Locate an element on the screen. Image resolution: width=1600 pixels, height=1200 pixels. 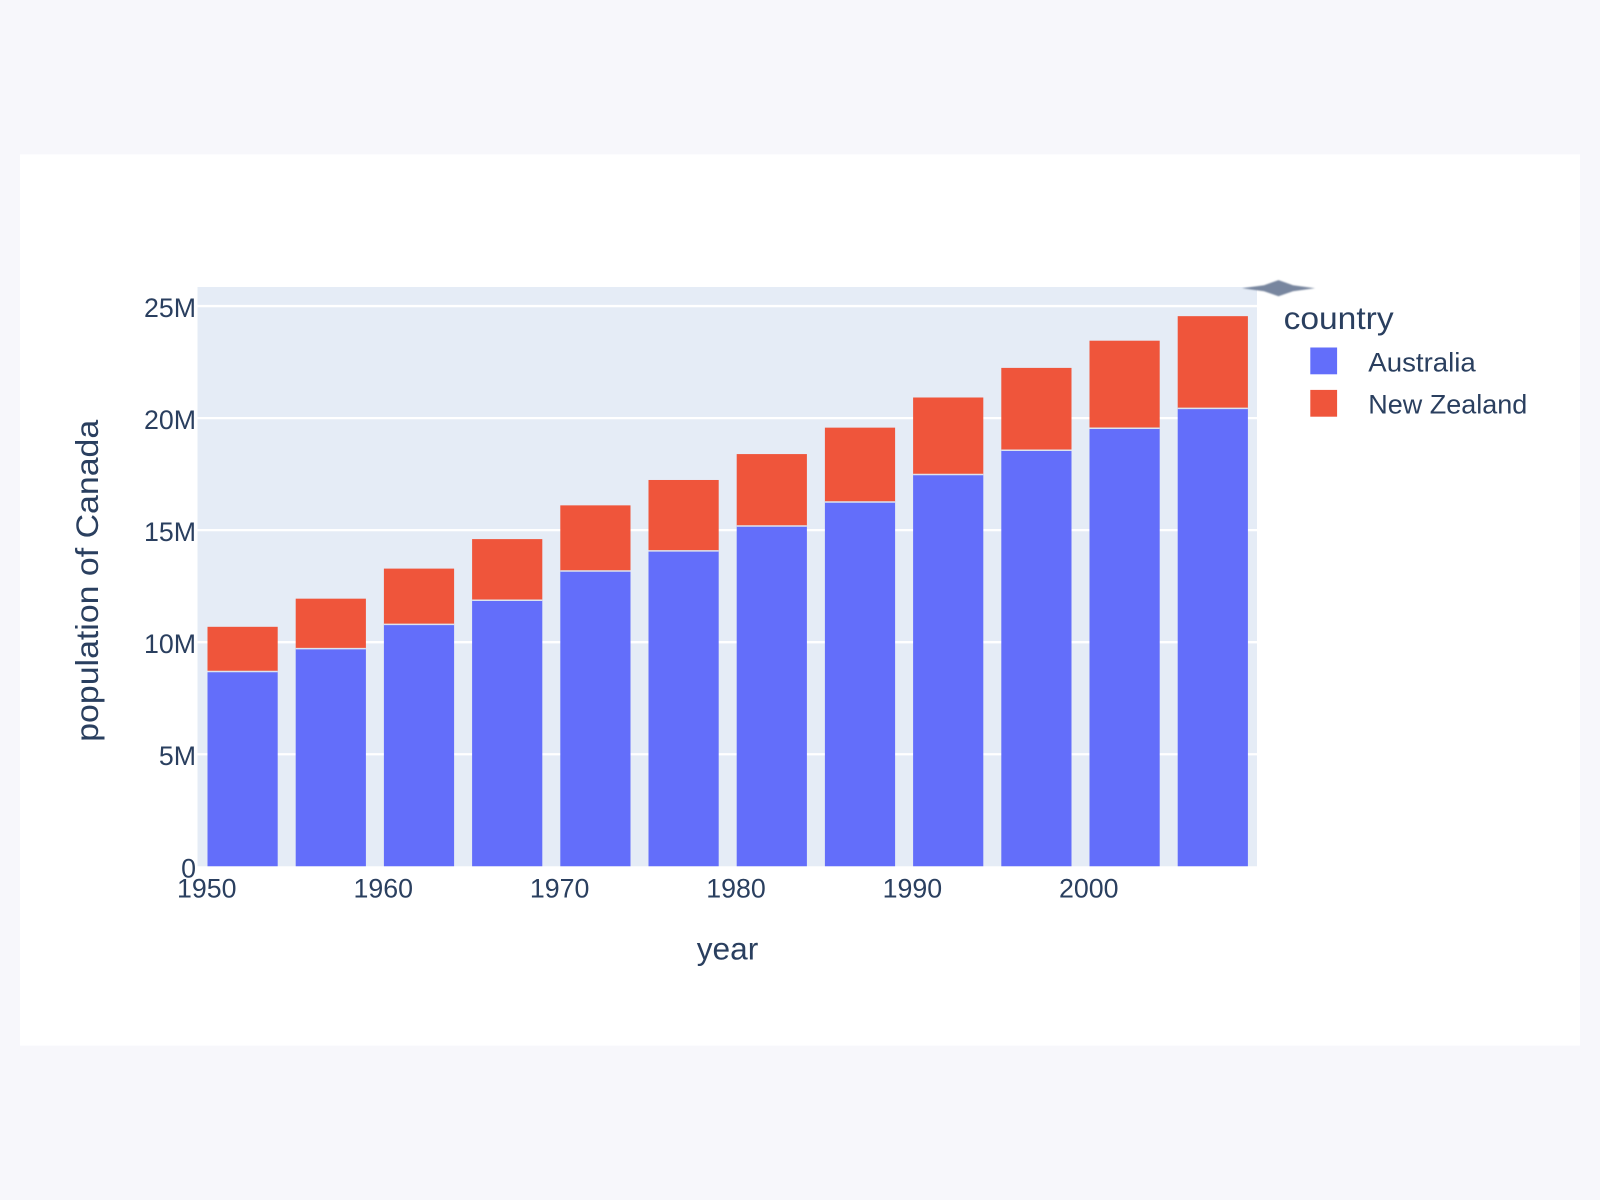
svg-text: country is located at coordinates (1339, 318).